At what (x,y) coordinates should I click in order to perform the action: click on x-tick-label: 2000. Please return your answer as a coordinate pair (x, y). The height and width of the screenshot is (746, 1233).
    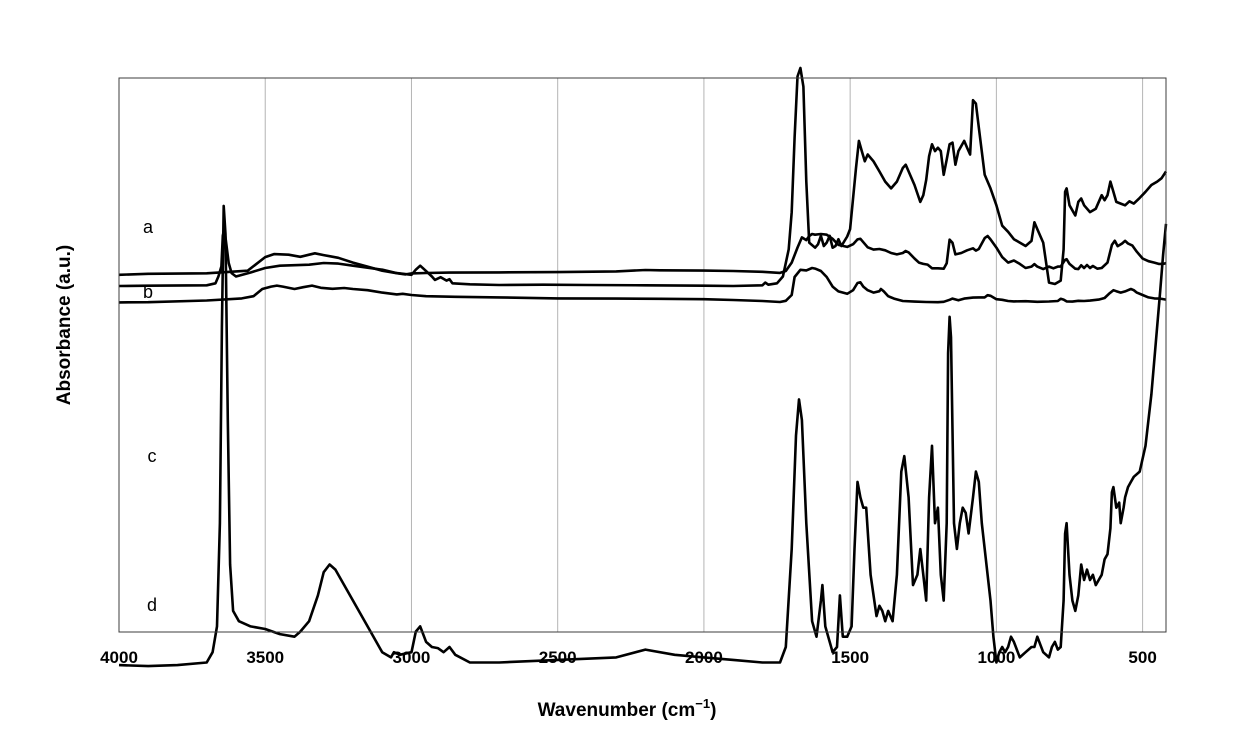
    Looking at the image, I should click on (704, 657).